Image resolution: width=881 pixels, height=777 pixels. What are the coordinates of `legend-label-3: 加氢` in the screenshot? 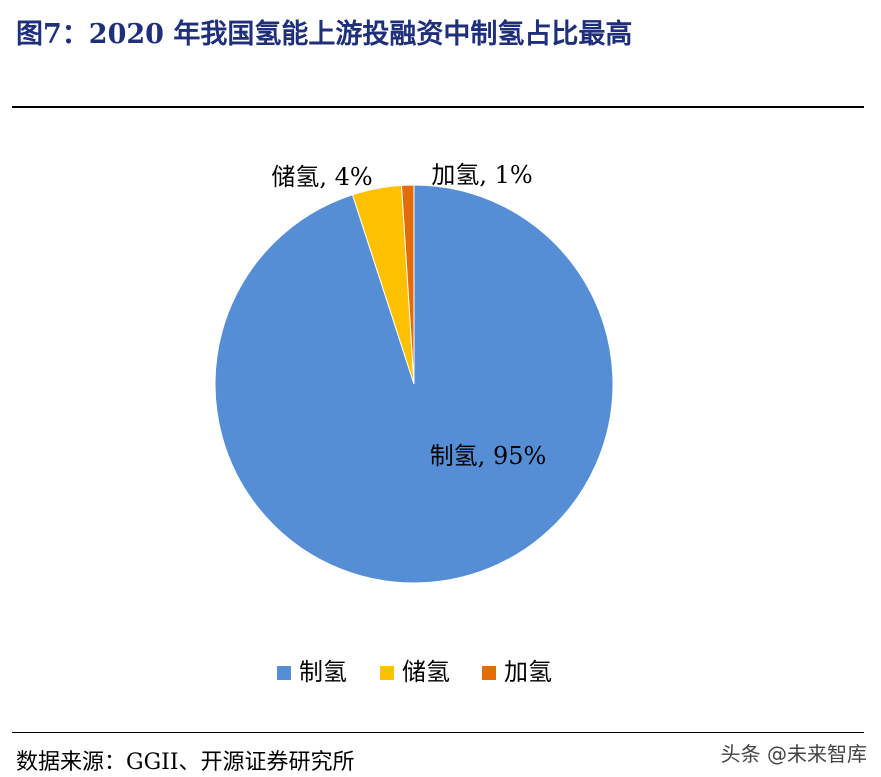 It's located at (528, 672).